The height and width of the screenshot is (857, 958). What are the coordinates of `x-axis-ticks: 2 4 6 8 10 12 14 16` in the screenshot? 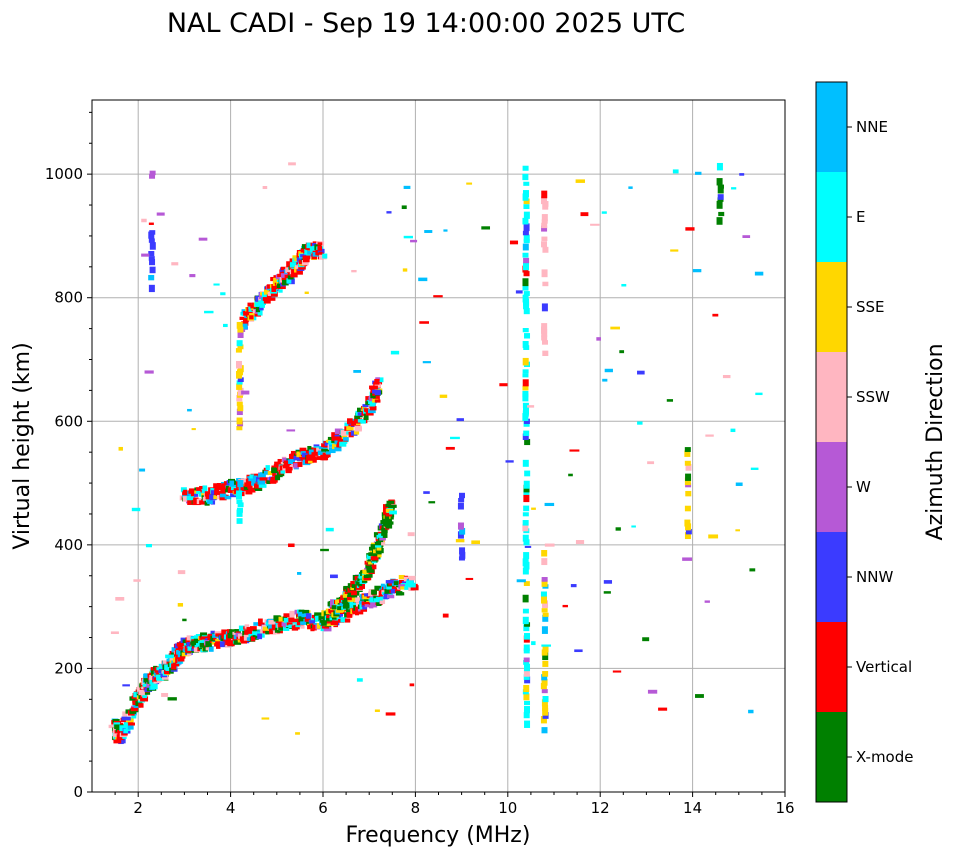 It's located at (454, 804).